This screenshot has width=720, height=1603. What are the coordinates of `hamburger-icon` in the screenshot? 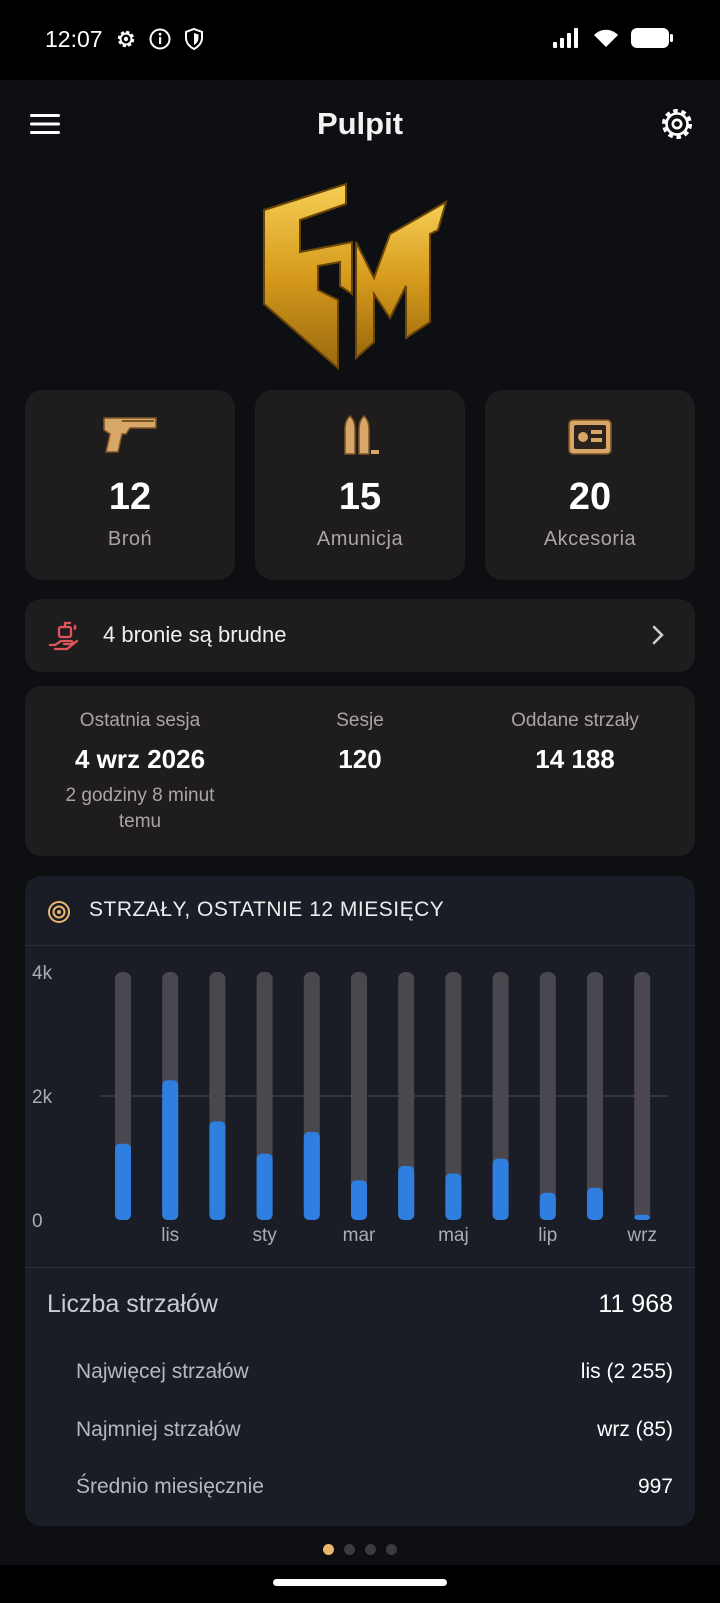 It's located at (45, 124).